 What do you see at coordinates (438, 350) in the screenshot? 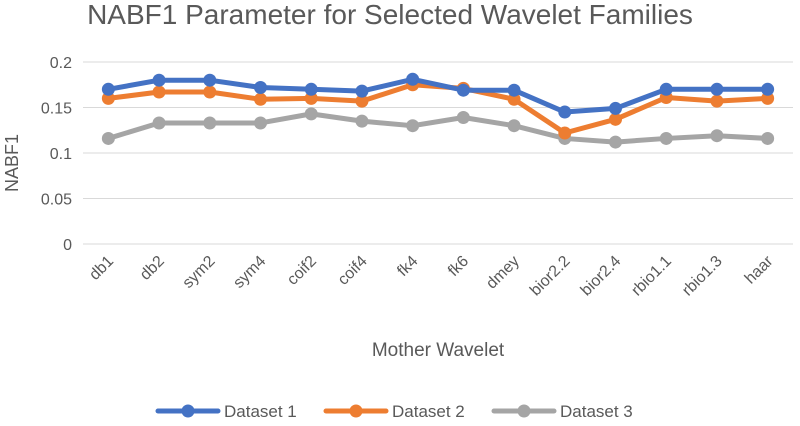
I see `x-axis-label: Mother Wavelet` at bounding box center [438, 350].